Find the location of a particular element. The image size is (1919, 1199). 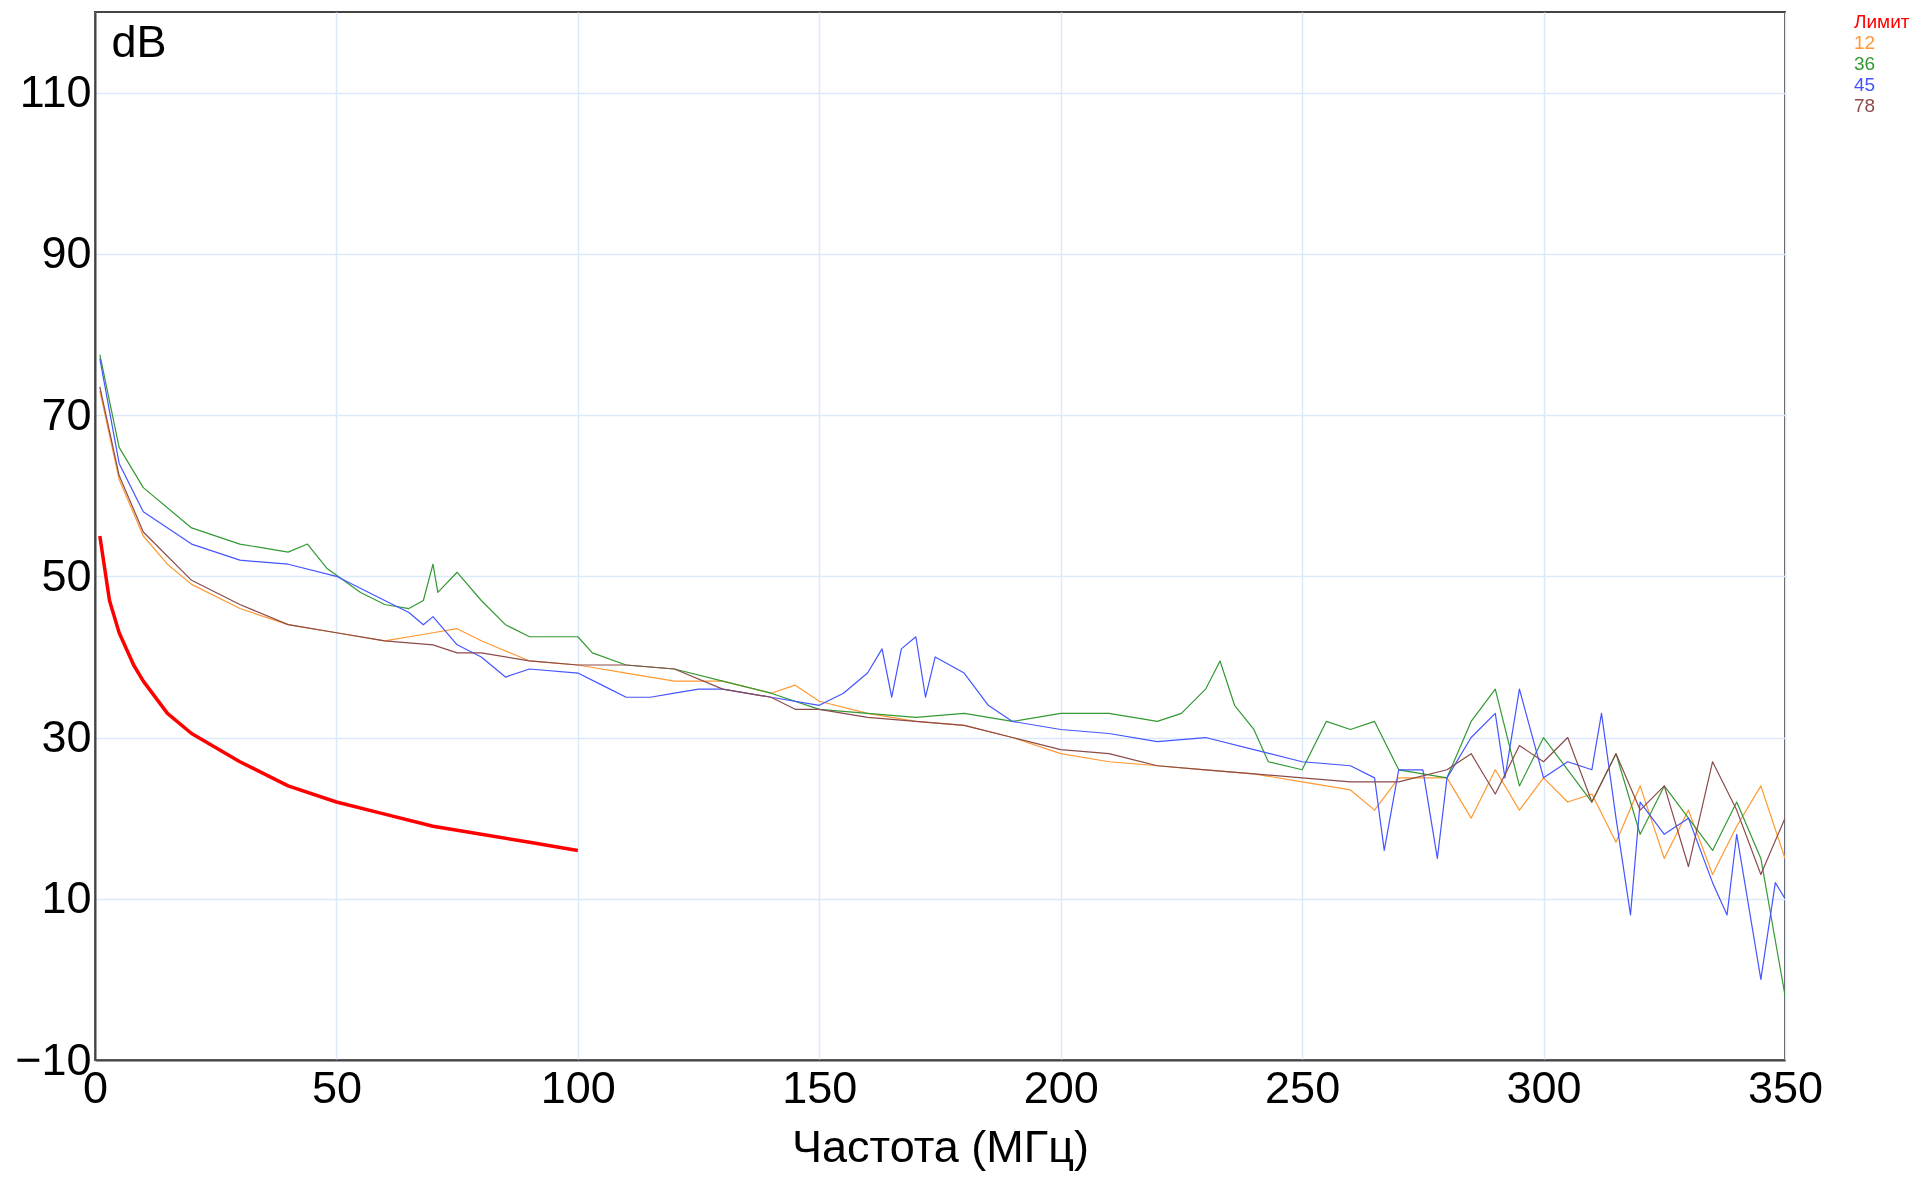

text: 78 is located at coordinates (1865, 105).